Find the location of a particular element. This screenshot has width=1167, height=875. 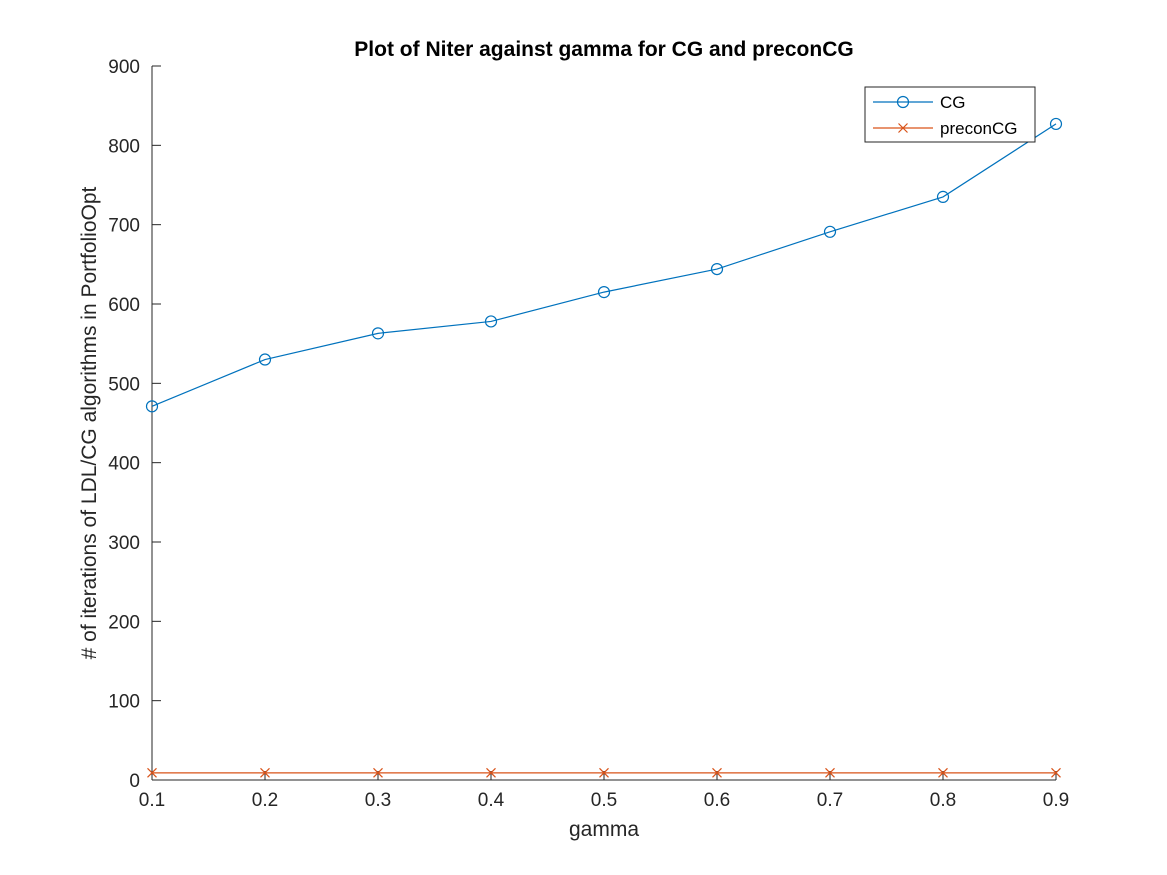

legend-box is located at coordinates (950, 114).